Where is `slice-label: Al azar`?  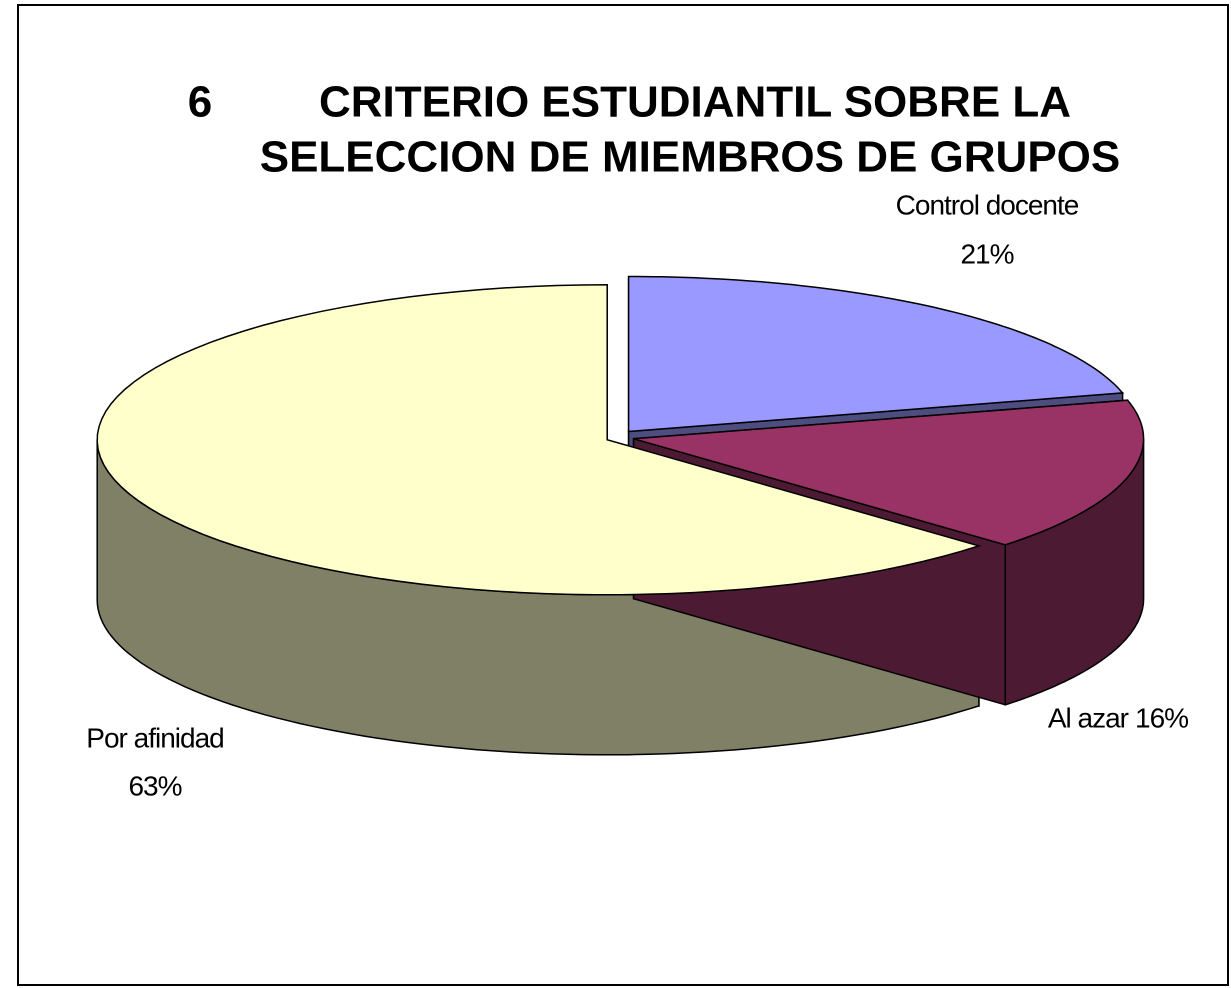
slice-label: Al azar is located at coordinates (1088, 717).